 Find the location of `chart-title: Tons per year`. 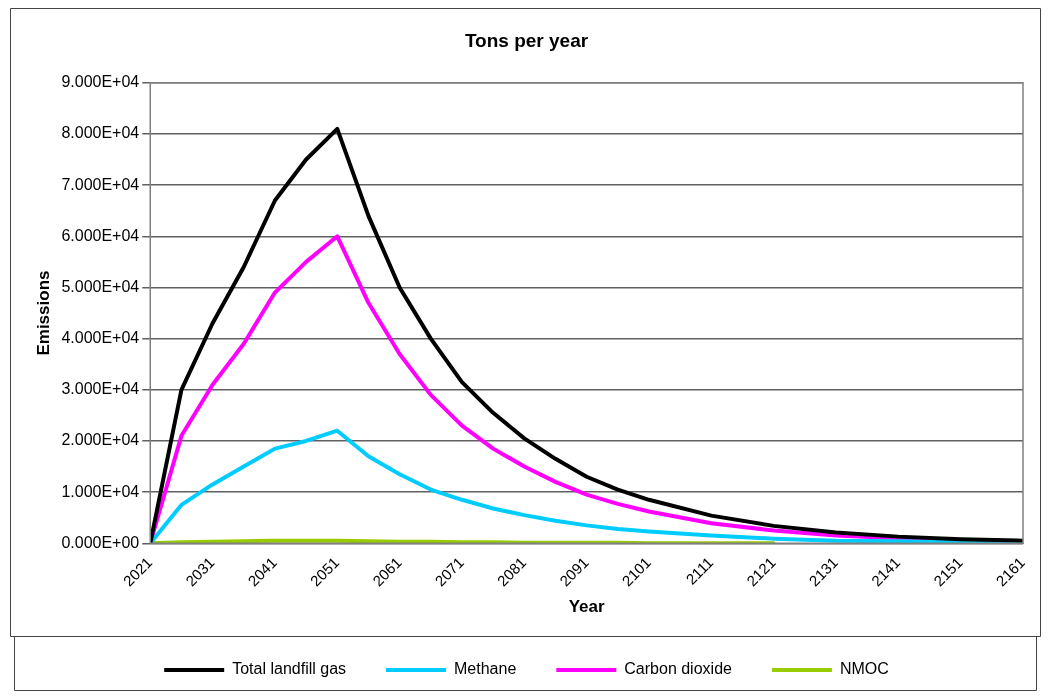

chart-title: Tons per year is located at coordinates (526, 40).